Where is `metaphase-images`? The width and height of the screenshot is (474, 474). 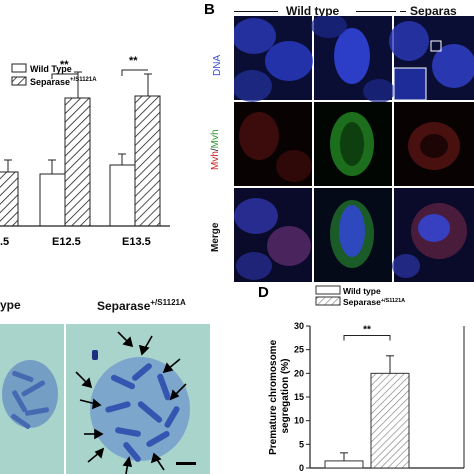
metaphase-images is located at coordinates (105, 399).